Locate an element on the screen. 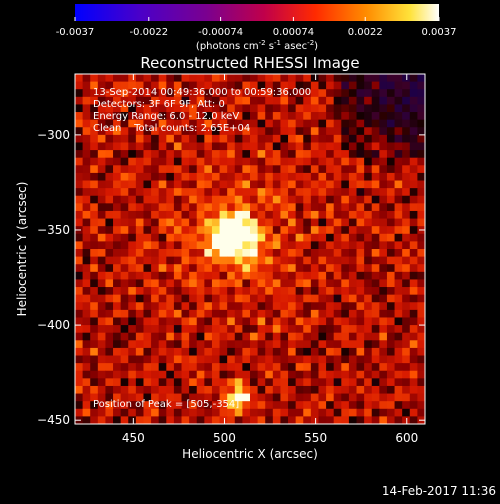 Image resolution: width=500 pixels, height=504 pixels. chart-title: Reconstructed RHESSI Image is located at coordinates (249, 63).